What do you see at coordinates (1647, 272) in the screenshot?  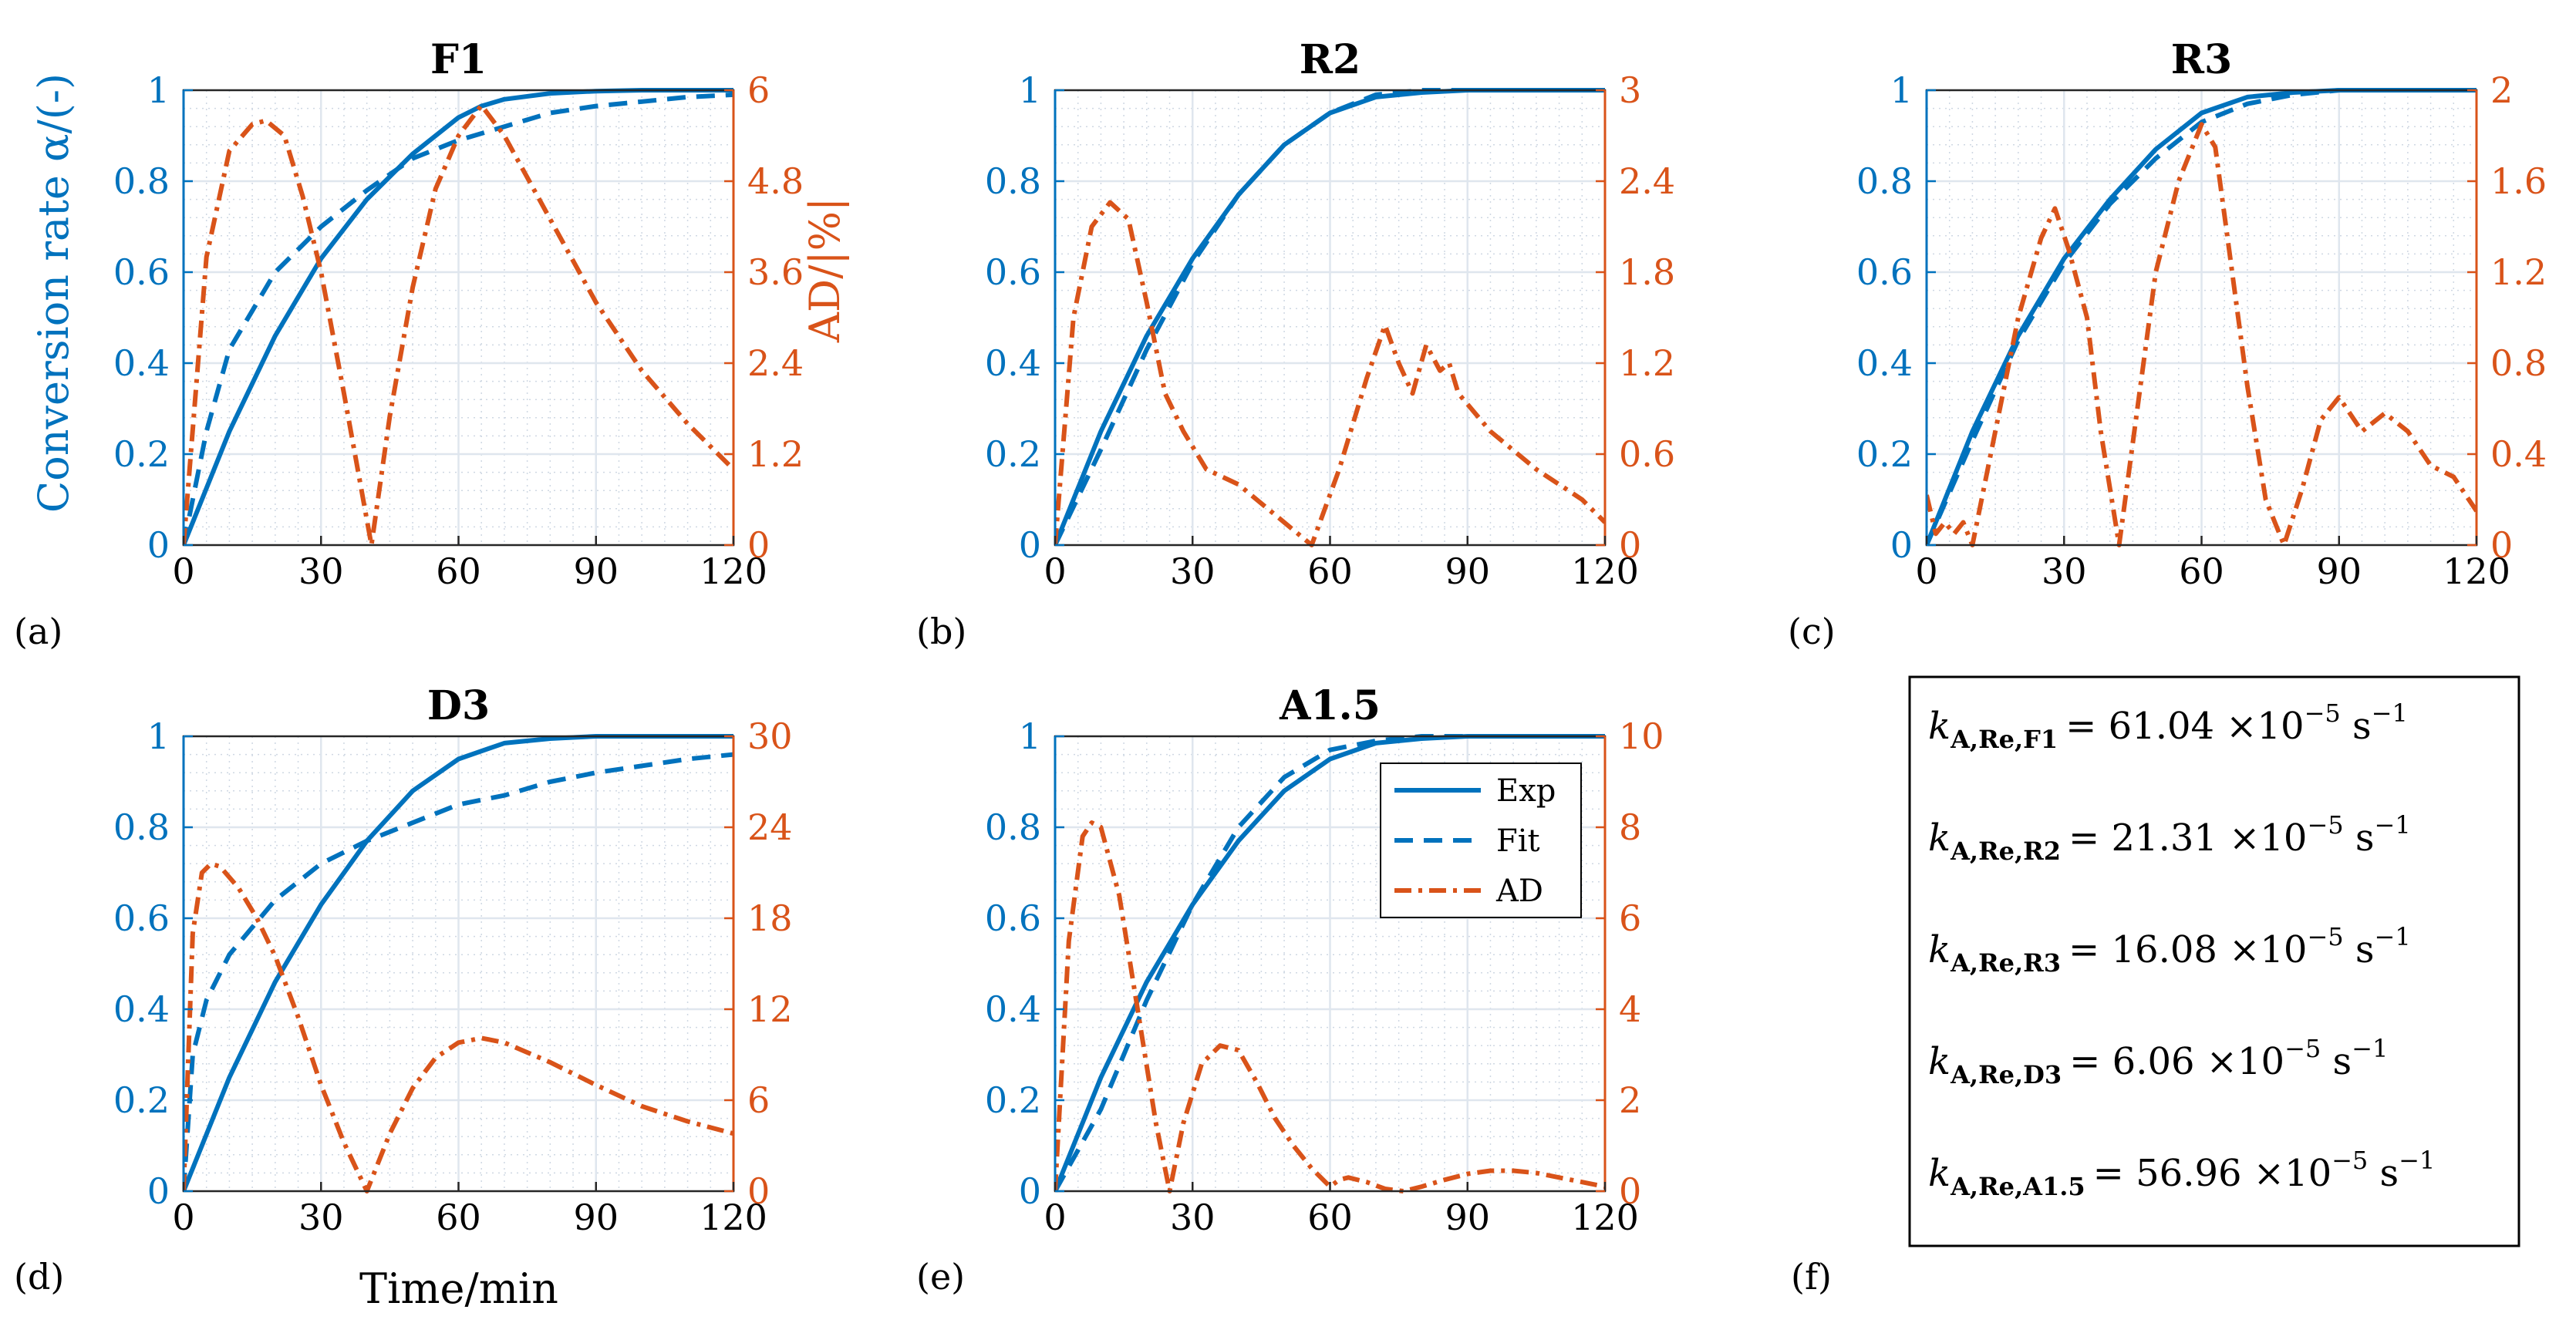 I see `right-y-tick-label: 1.8` at bounding box center [1647, 272].